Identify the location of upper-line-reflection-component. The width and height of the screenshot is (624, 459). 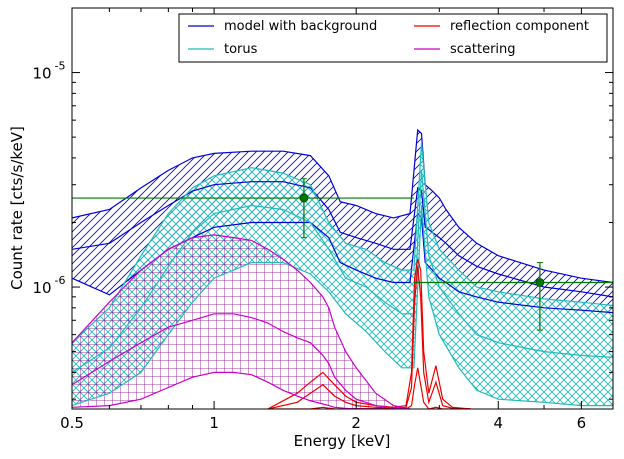
(369, 333).